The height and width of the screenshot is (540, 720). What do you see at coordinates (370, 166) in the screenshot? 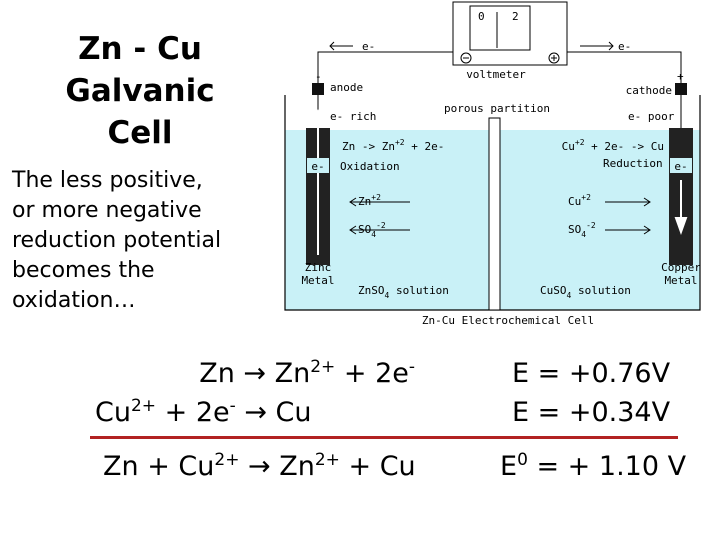
I see `oxidation-label: Oxidation` at bounding box center [370, 166].